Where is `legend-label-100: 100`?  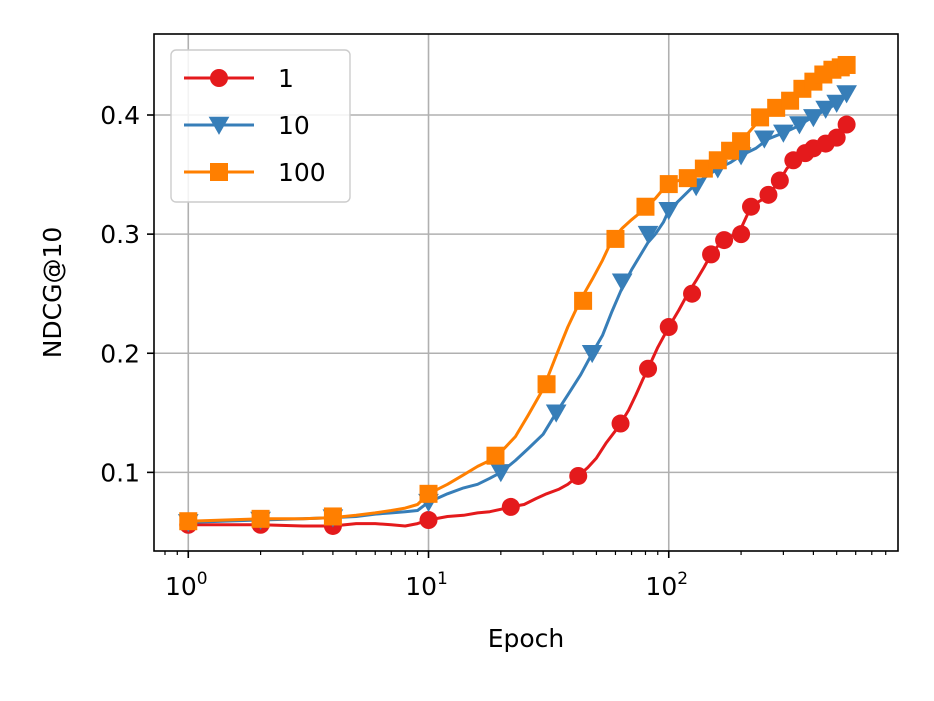 legend-label-100: 100 is located at coordinates (302, 172).